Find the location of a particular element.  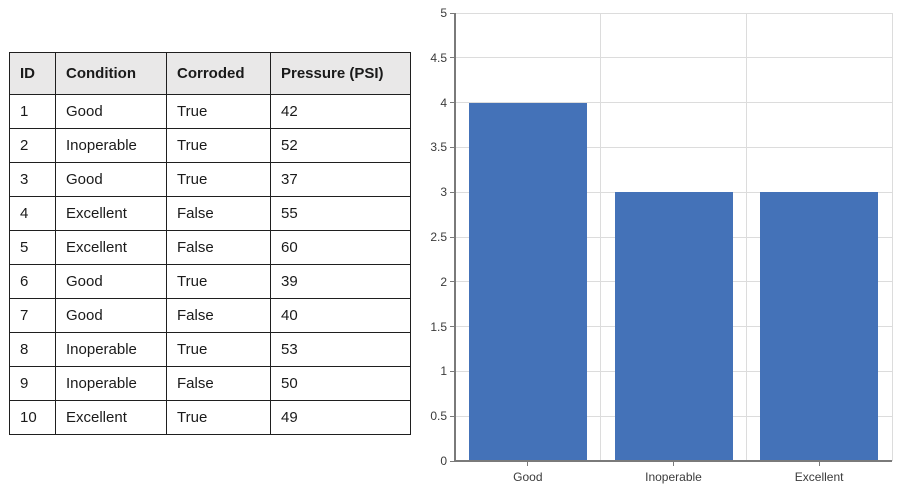

table-row: 2 Inoperable True 52 is located at coordinates (210, 145).